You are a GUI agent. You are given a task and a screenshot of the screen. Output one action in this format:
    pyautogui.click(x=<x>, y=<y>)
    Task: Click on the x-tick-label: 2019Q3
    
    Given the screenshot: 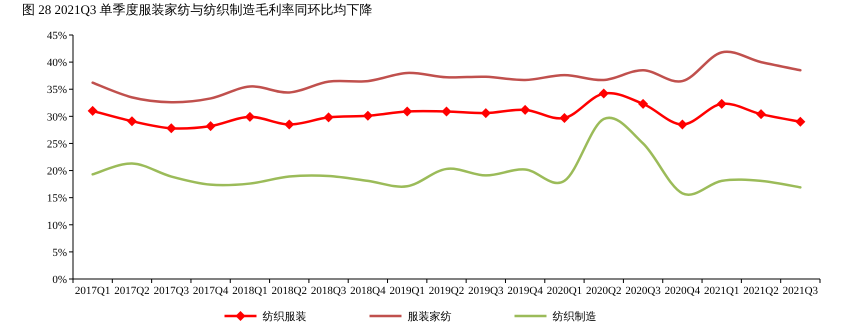 What is the action you would take?
    pyautogui.click(x=486, y=291)
    